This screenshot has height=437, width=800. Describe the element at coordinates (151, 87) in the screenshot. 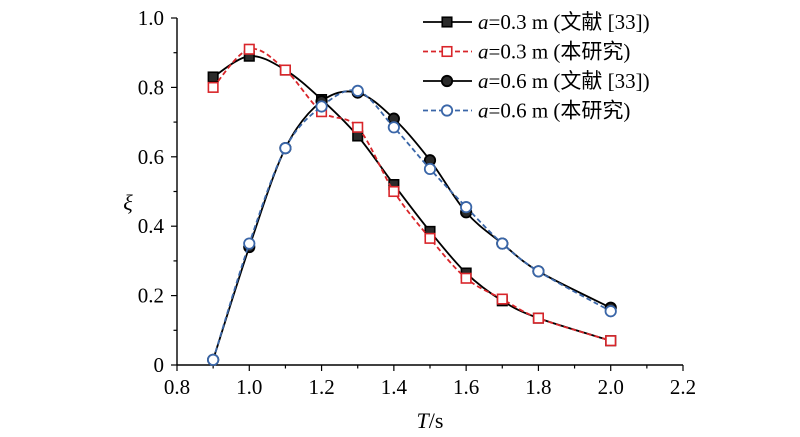

I see `y-tick-label: 0.8` at that location.